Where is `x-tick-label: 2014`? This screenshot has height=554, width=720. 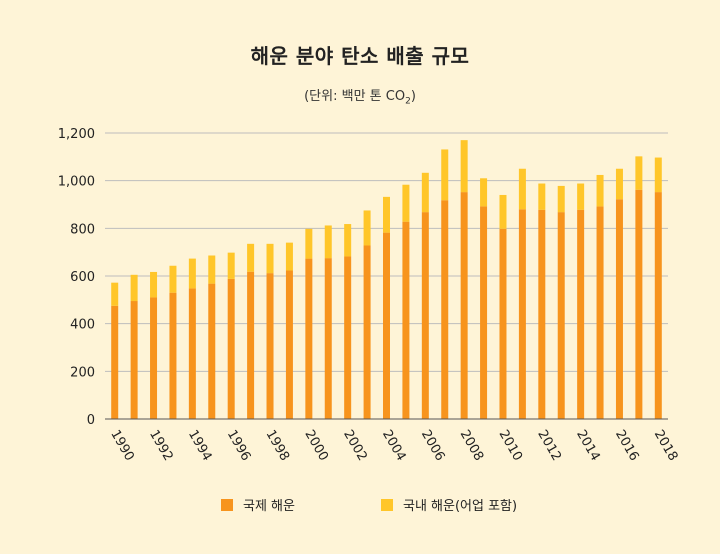
x-tick-label: 2014 is located at coordinates (588, 446).